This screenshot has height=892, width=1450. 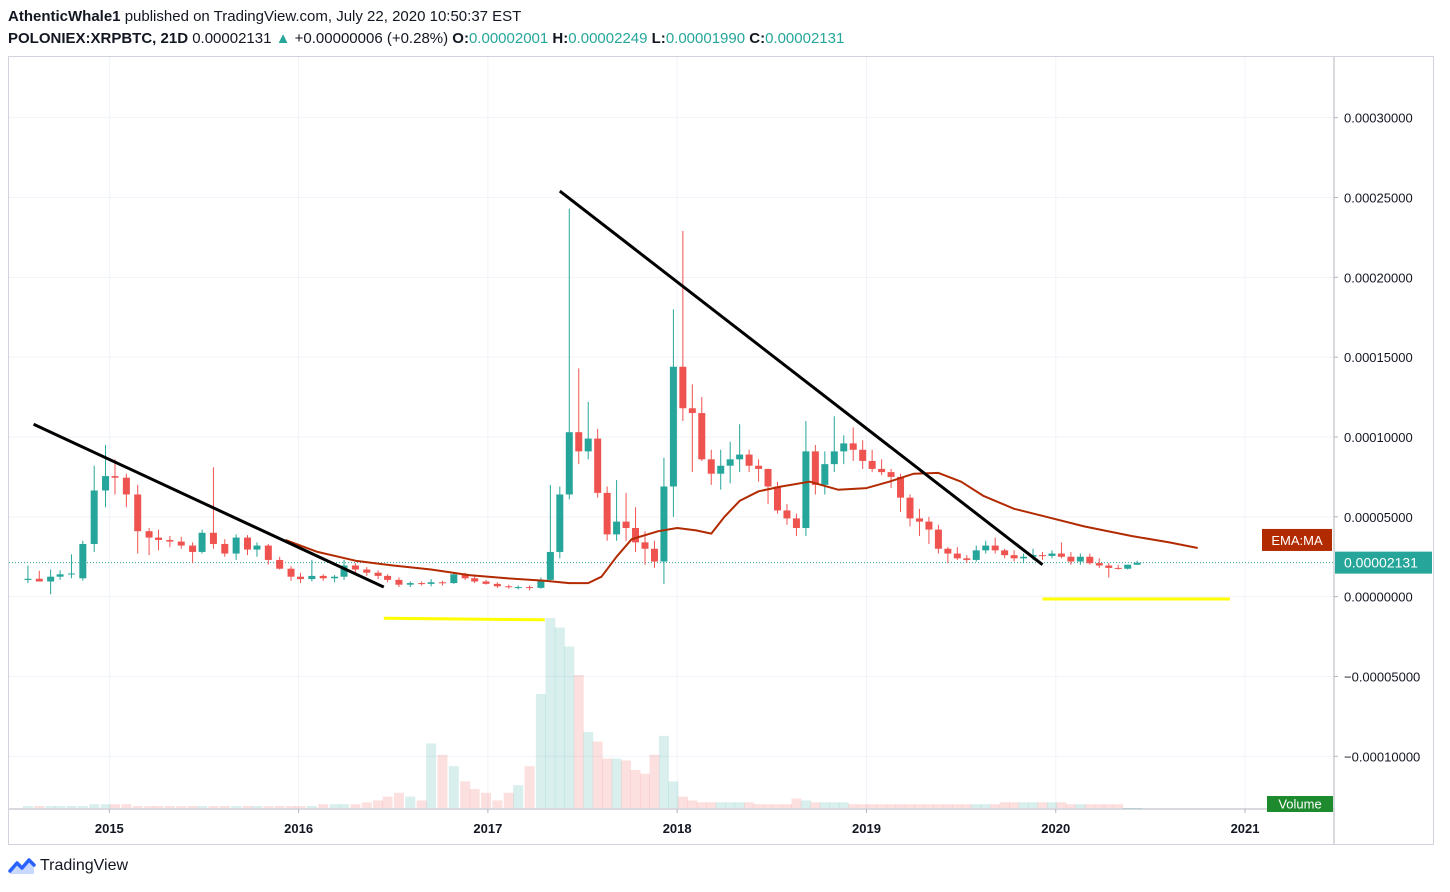 I want to click on up-arrow-icon: ▲, so click(x=283, y=38).